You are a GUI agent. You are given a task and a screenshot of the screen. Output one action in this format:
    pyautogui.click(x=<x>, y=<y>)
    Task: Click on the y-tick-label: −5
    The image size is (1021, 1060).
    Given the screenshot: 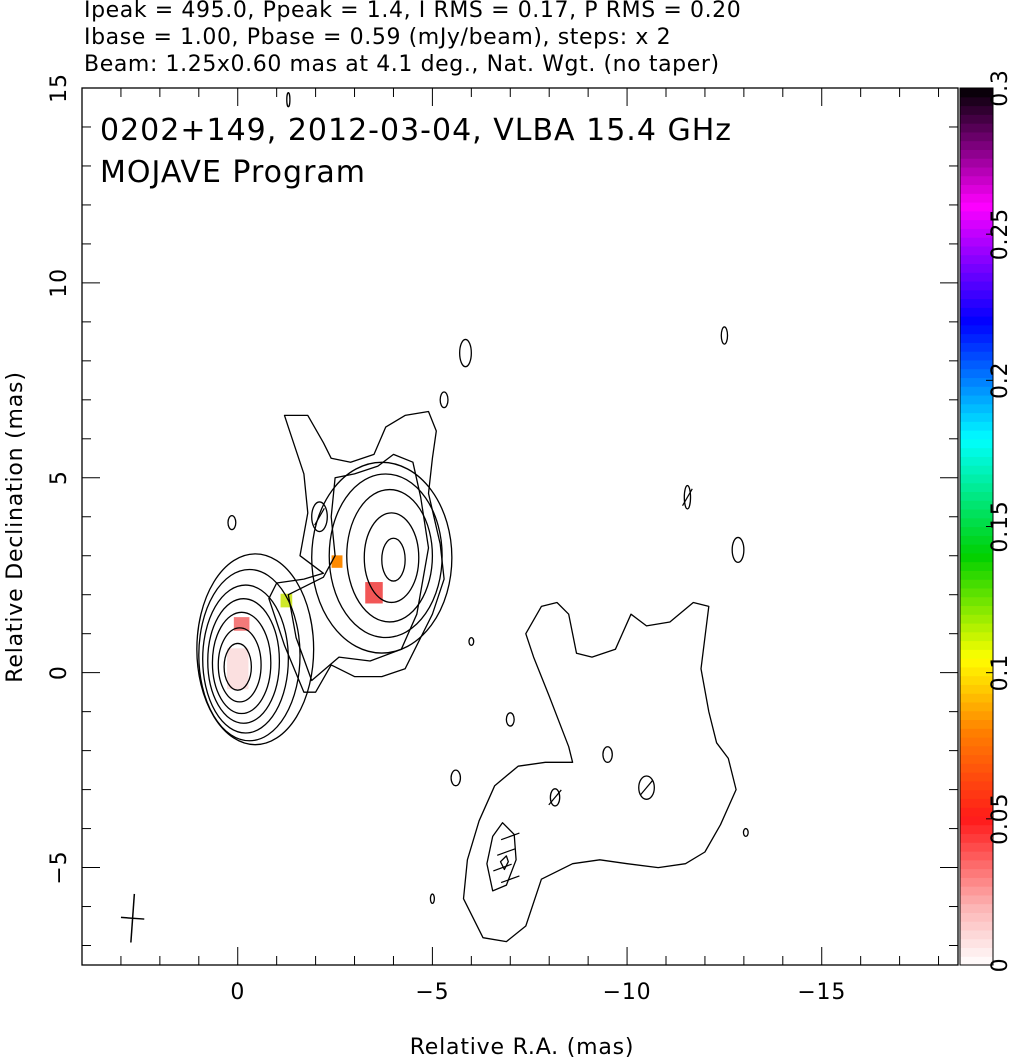 What is the action you would take?
    pyautogui.click(x=59, y=868)
    